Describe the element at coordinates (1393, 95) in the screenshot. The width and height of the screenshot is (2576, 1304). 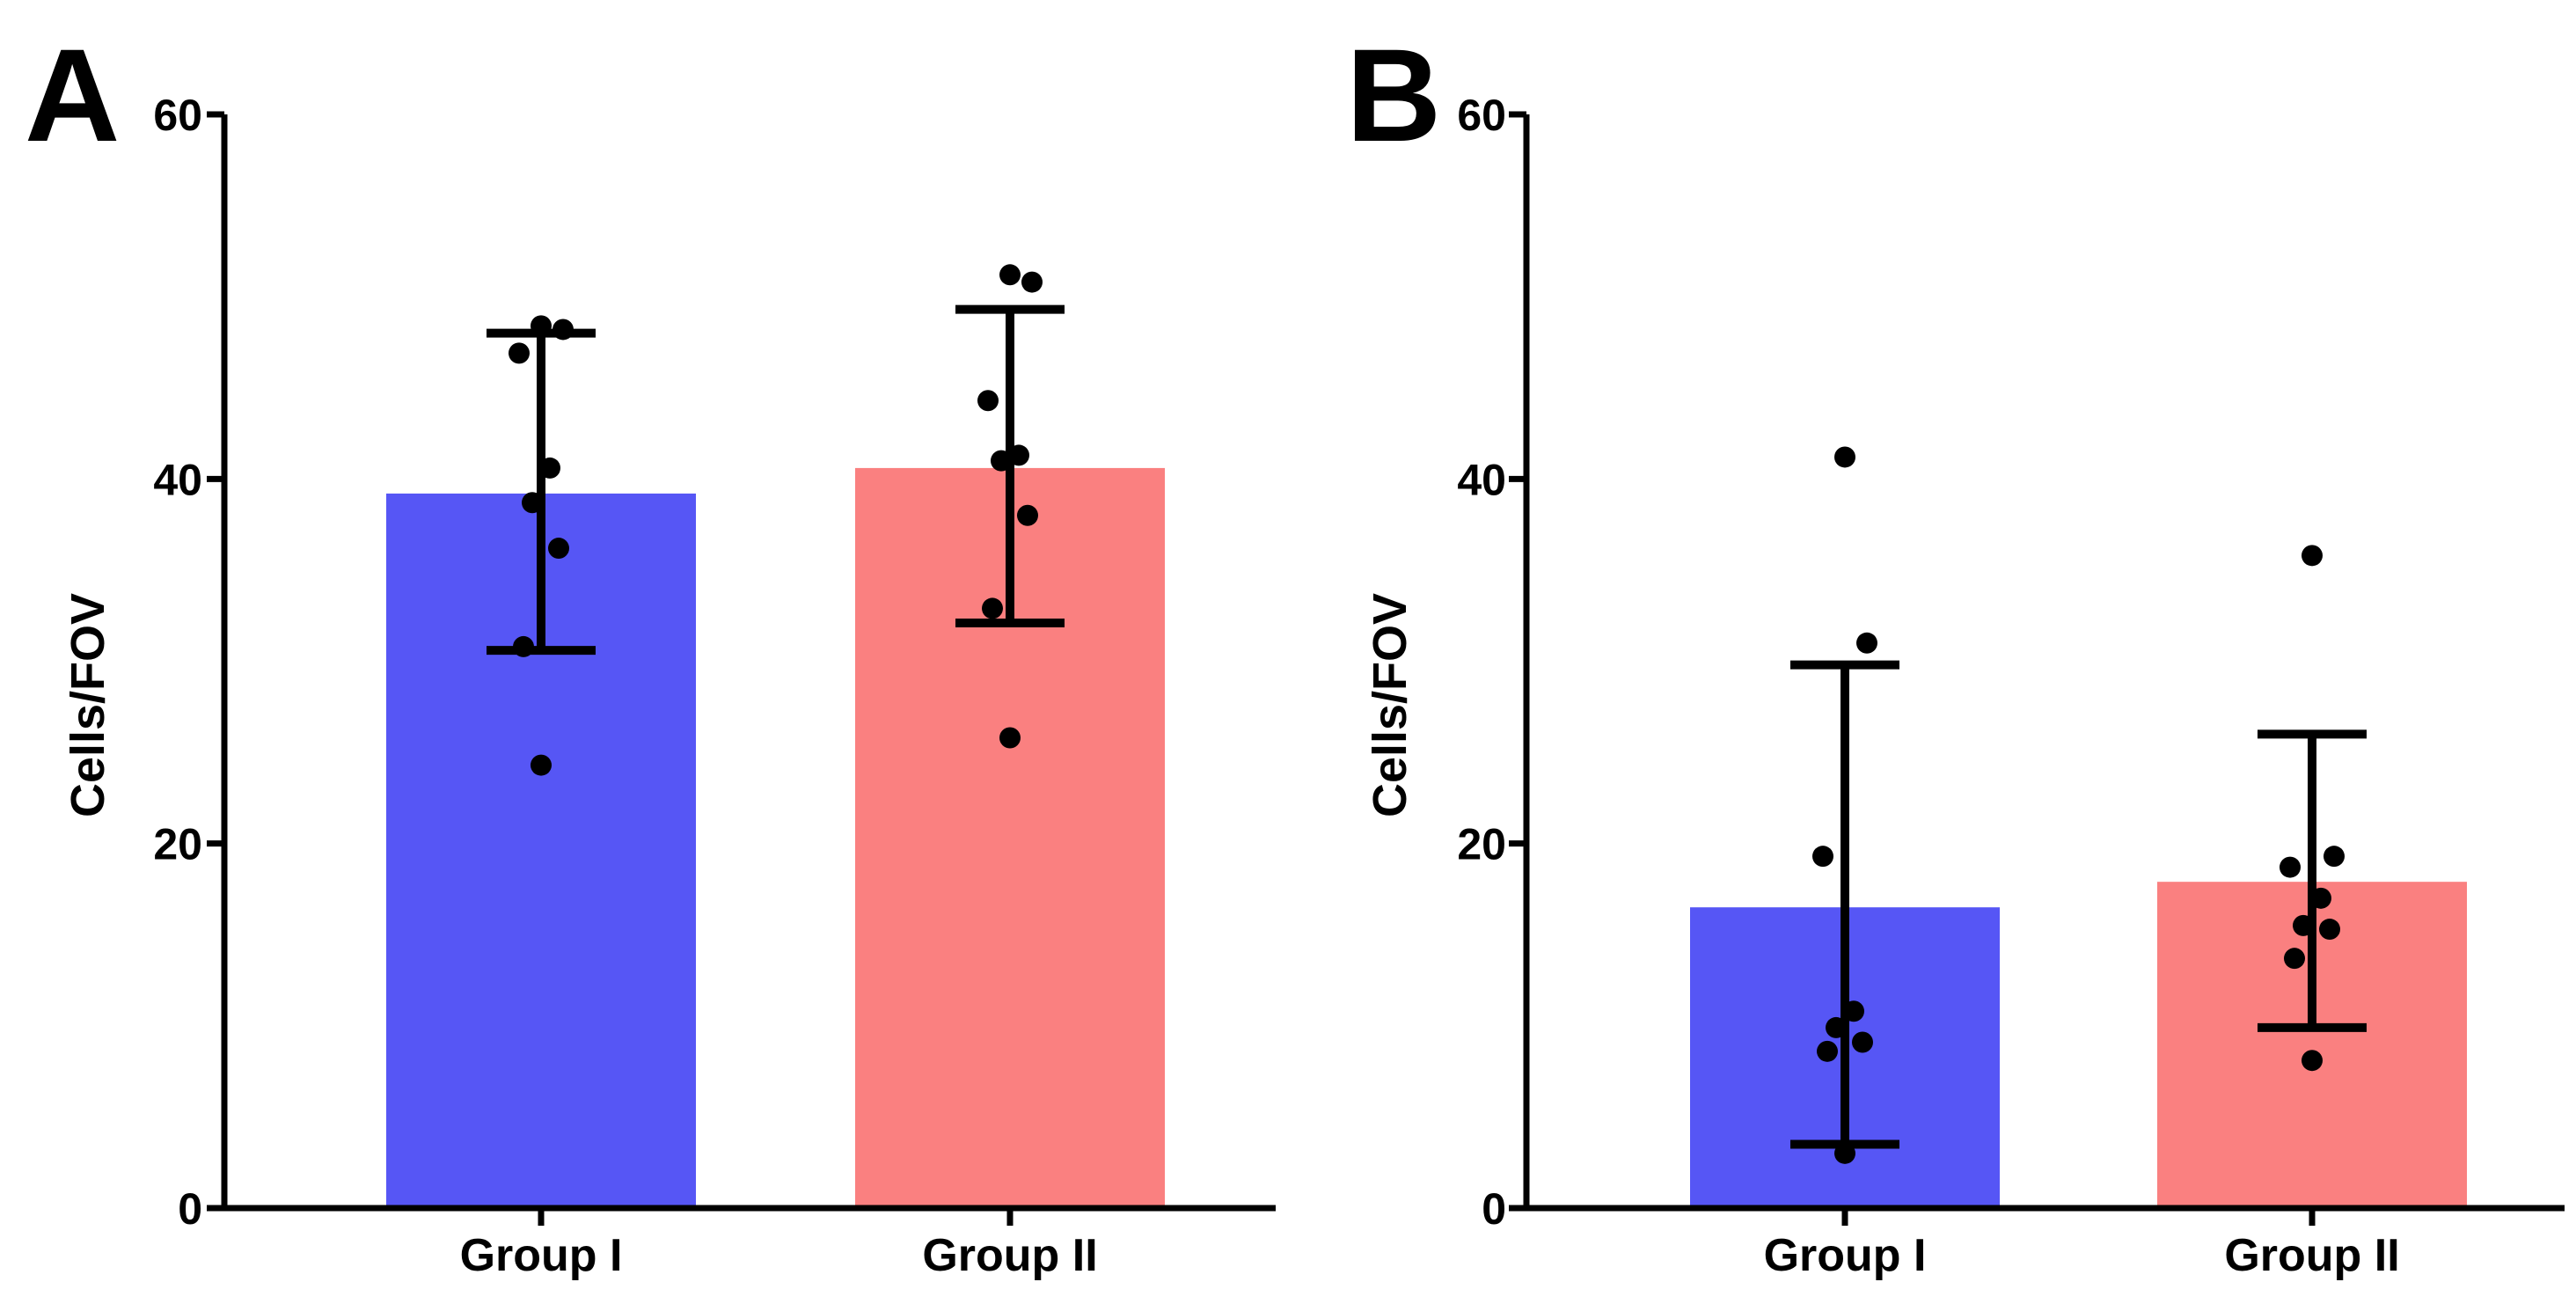
I see `panel-letter: B` at that location.